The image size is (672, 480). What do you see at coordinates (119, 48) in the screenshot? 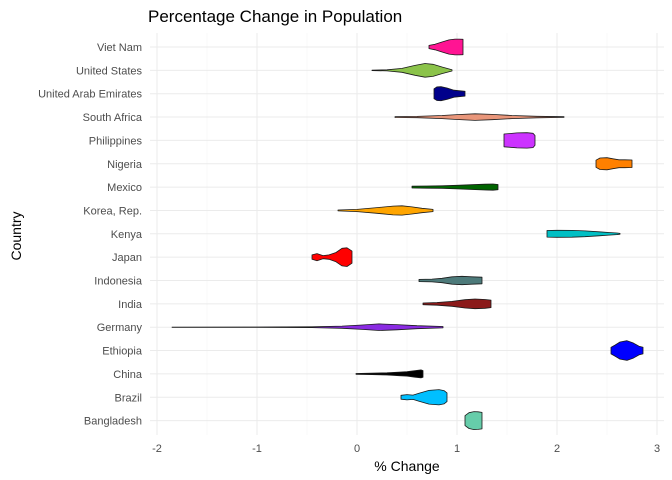
I see `y-tick-label: Viet Nam` at bounding box center [119, 48].